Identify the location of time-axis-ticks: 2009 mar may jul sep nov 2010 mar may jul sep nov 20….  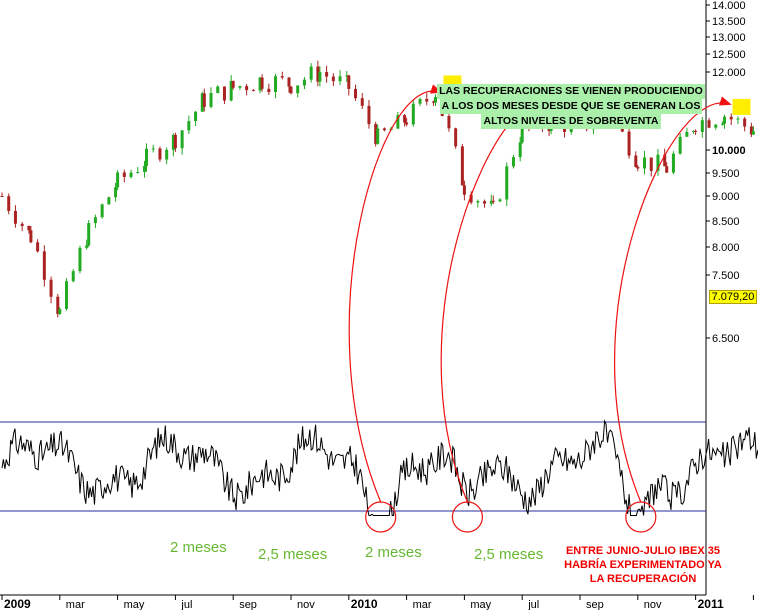
(377, 602).